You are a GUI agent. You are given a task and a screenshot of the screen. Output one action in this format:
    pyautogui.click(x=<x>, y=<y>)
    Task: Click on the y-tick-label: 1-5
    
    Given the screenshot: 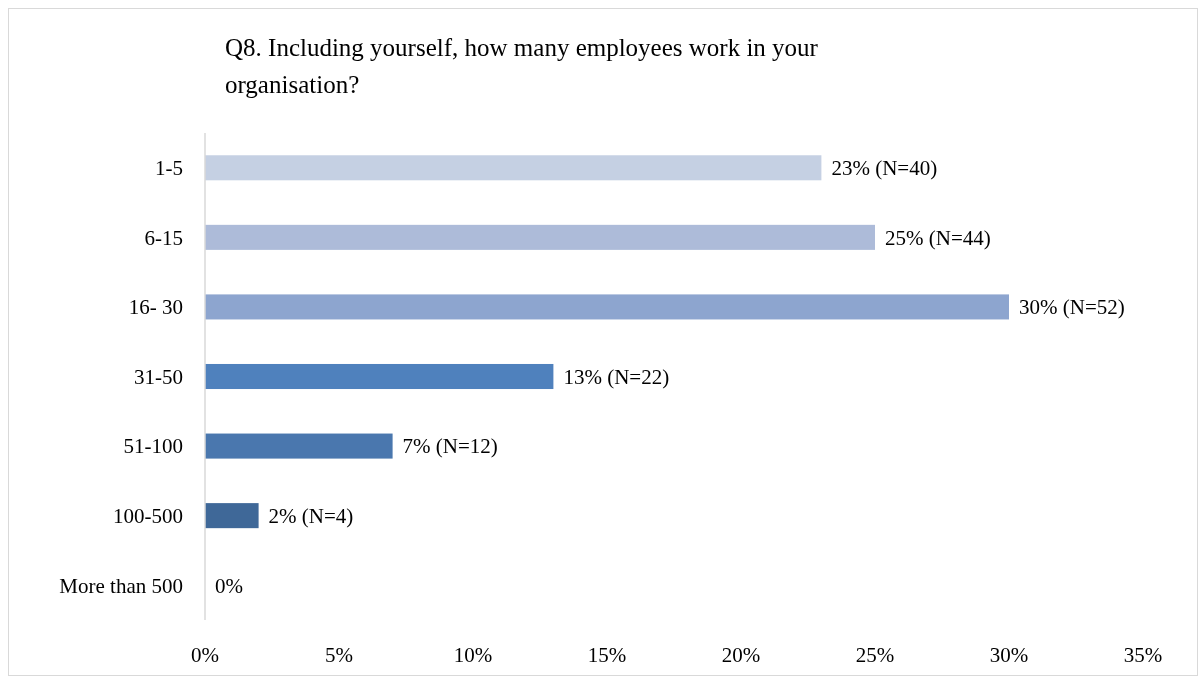 What is the action you would take?
    pyautogui.click(x=169, y=168)
    